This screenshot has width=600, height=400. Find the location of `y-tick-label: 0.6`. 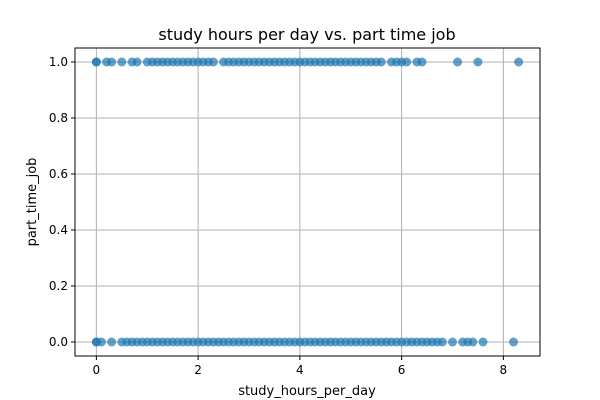

y-tick-label: 0.6 is located at coordinates (58, 174).